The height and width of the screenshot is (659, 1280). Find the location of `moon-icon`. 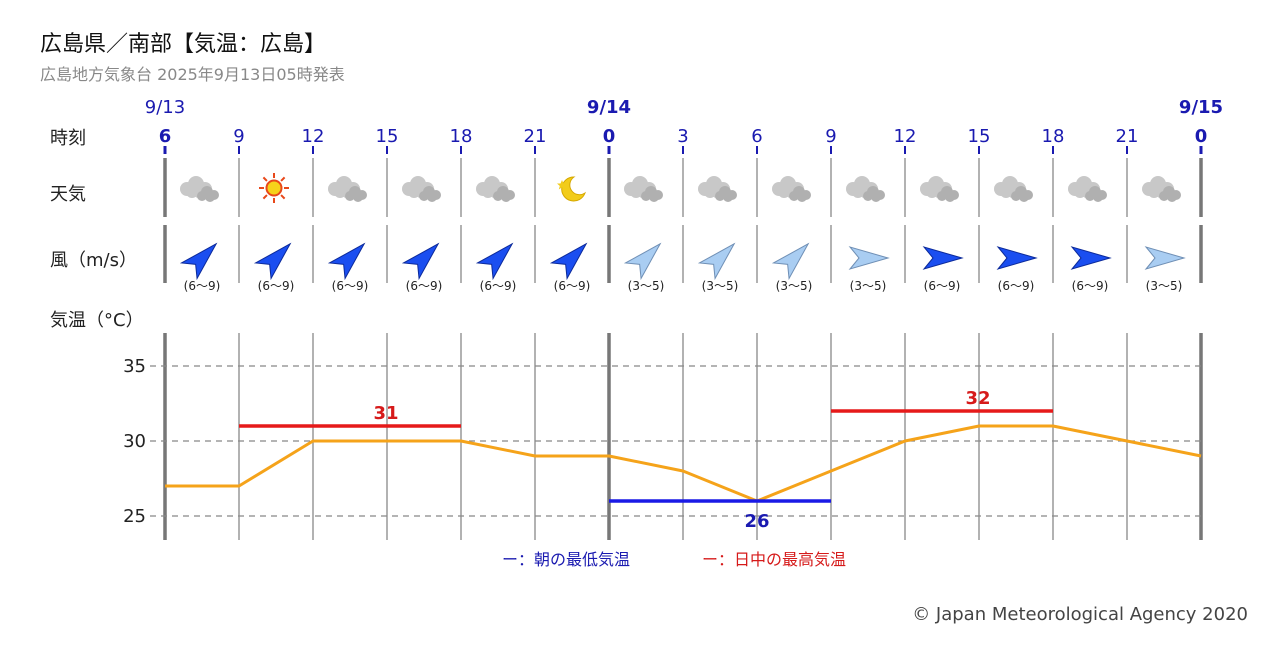

moon-icon is located at coordinates (571, 189).